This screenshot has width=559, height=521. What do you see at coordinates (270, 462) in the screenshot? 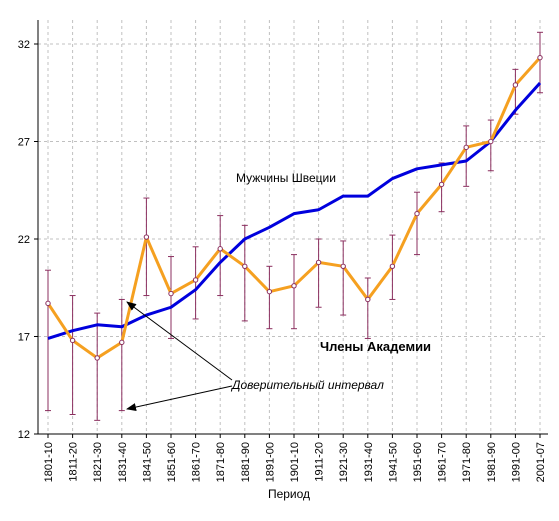
I see `x-tick-label: 1891-00` at bounding box center [270, 462].